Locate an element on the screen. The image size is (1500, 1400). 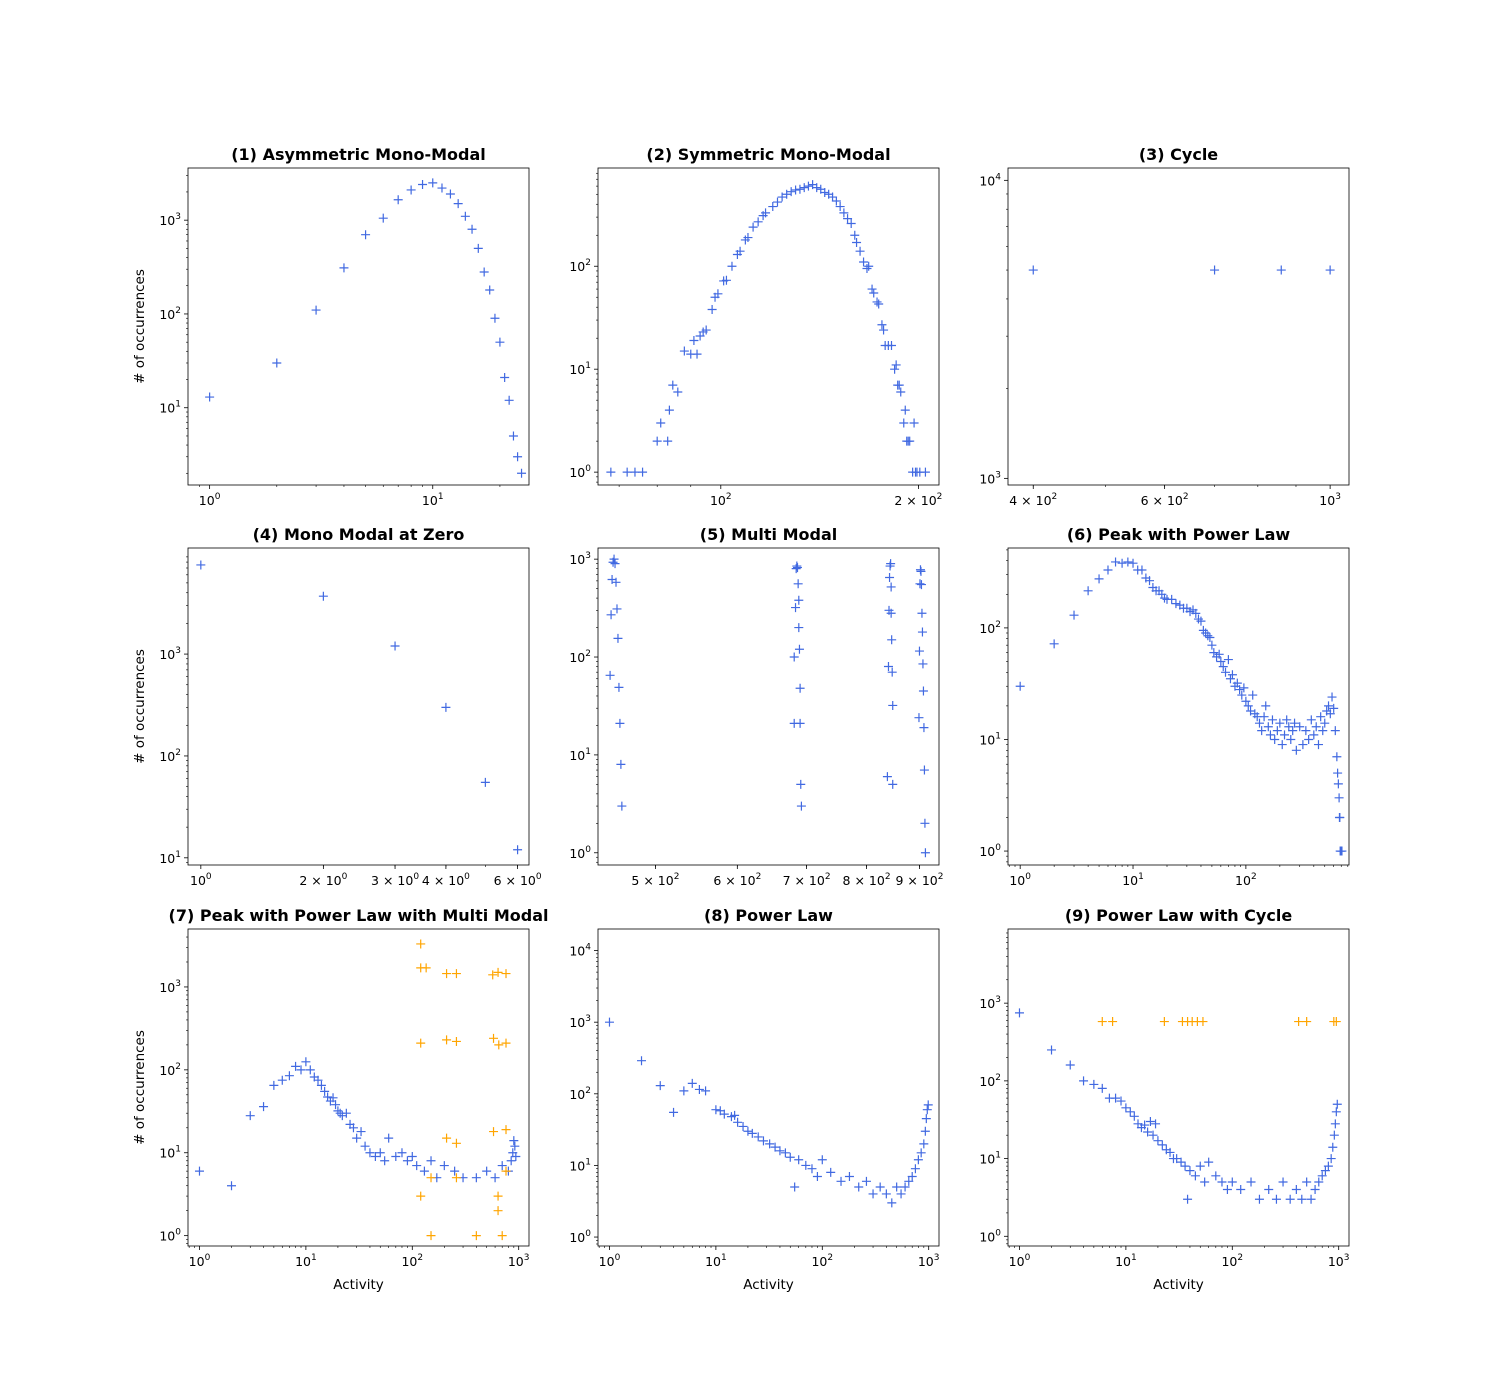
x-tick-label: 3 × 100 is located at coordinates (395, 880).